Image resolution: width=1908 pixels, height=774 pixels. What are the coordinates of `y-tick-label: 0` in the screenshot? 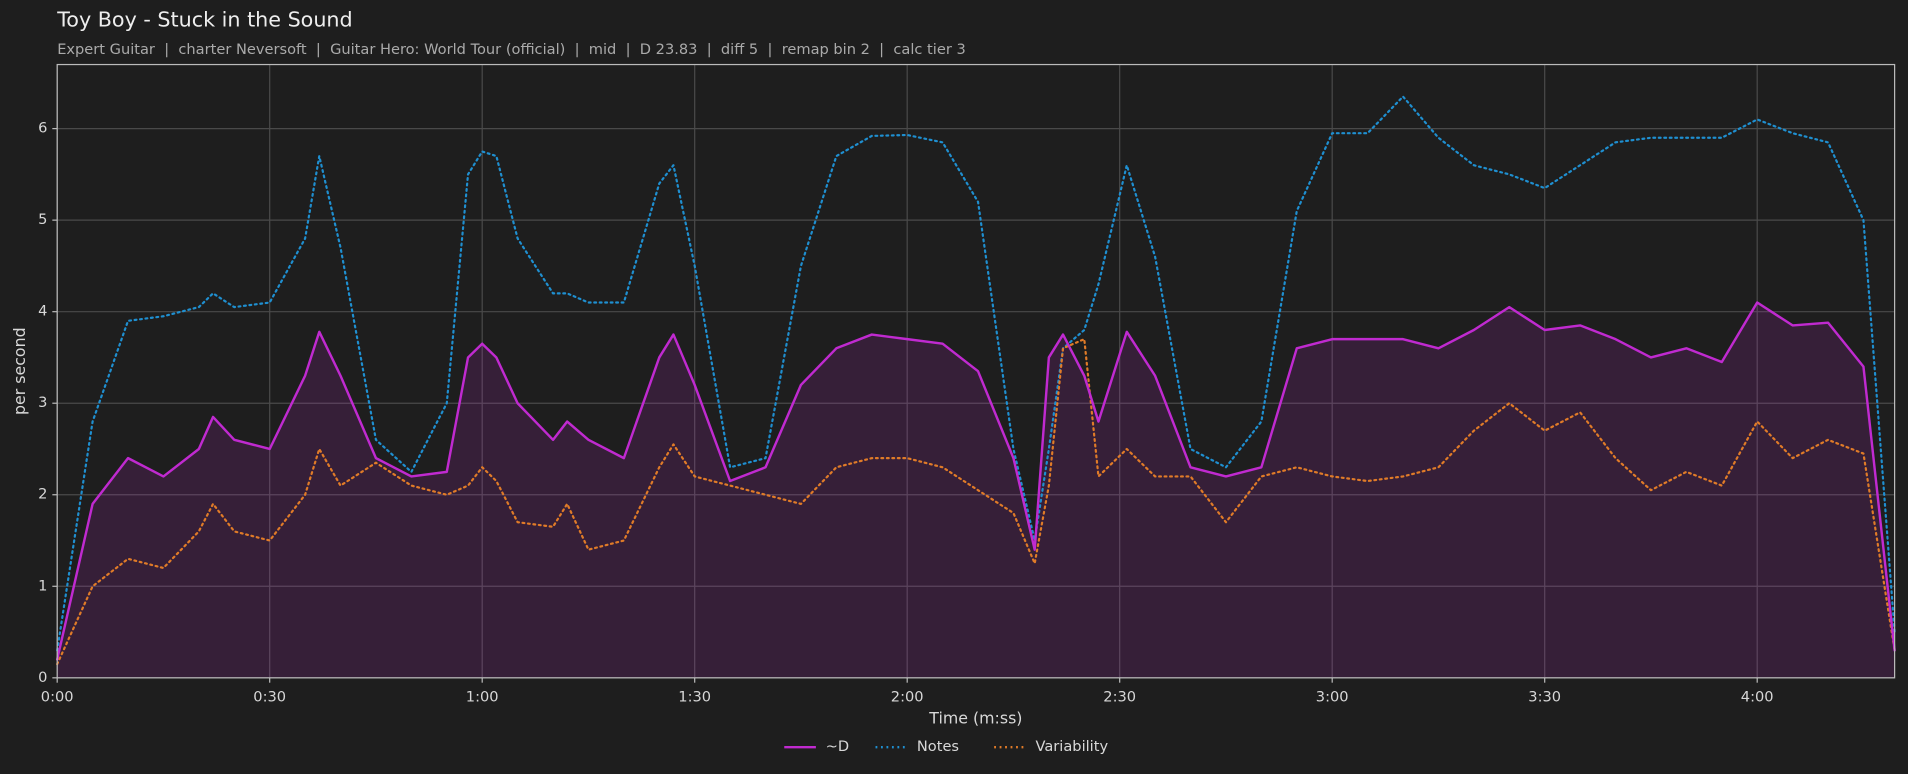 It's located at (42, 677).